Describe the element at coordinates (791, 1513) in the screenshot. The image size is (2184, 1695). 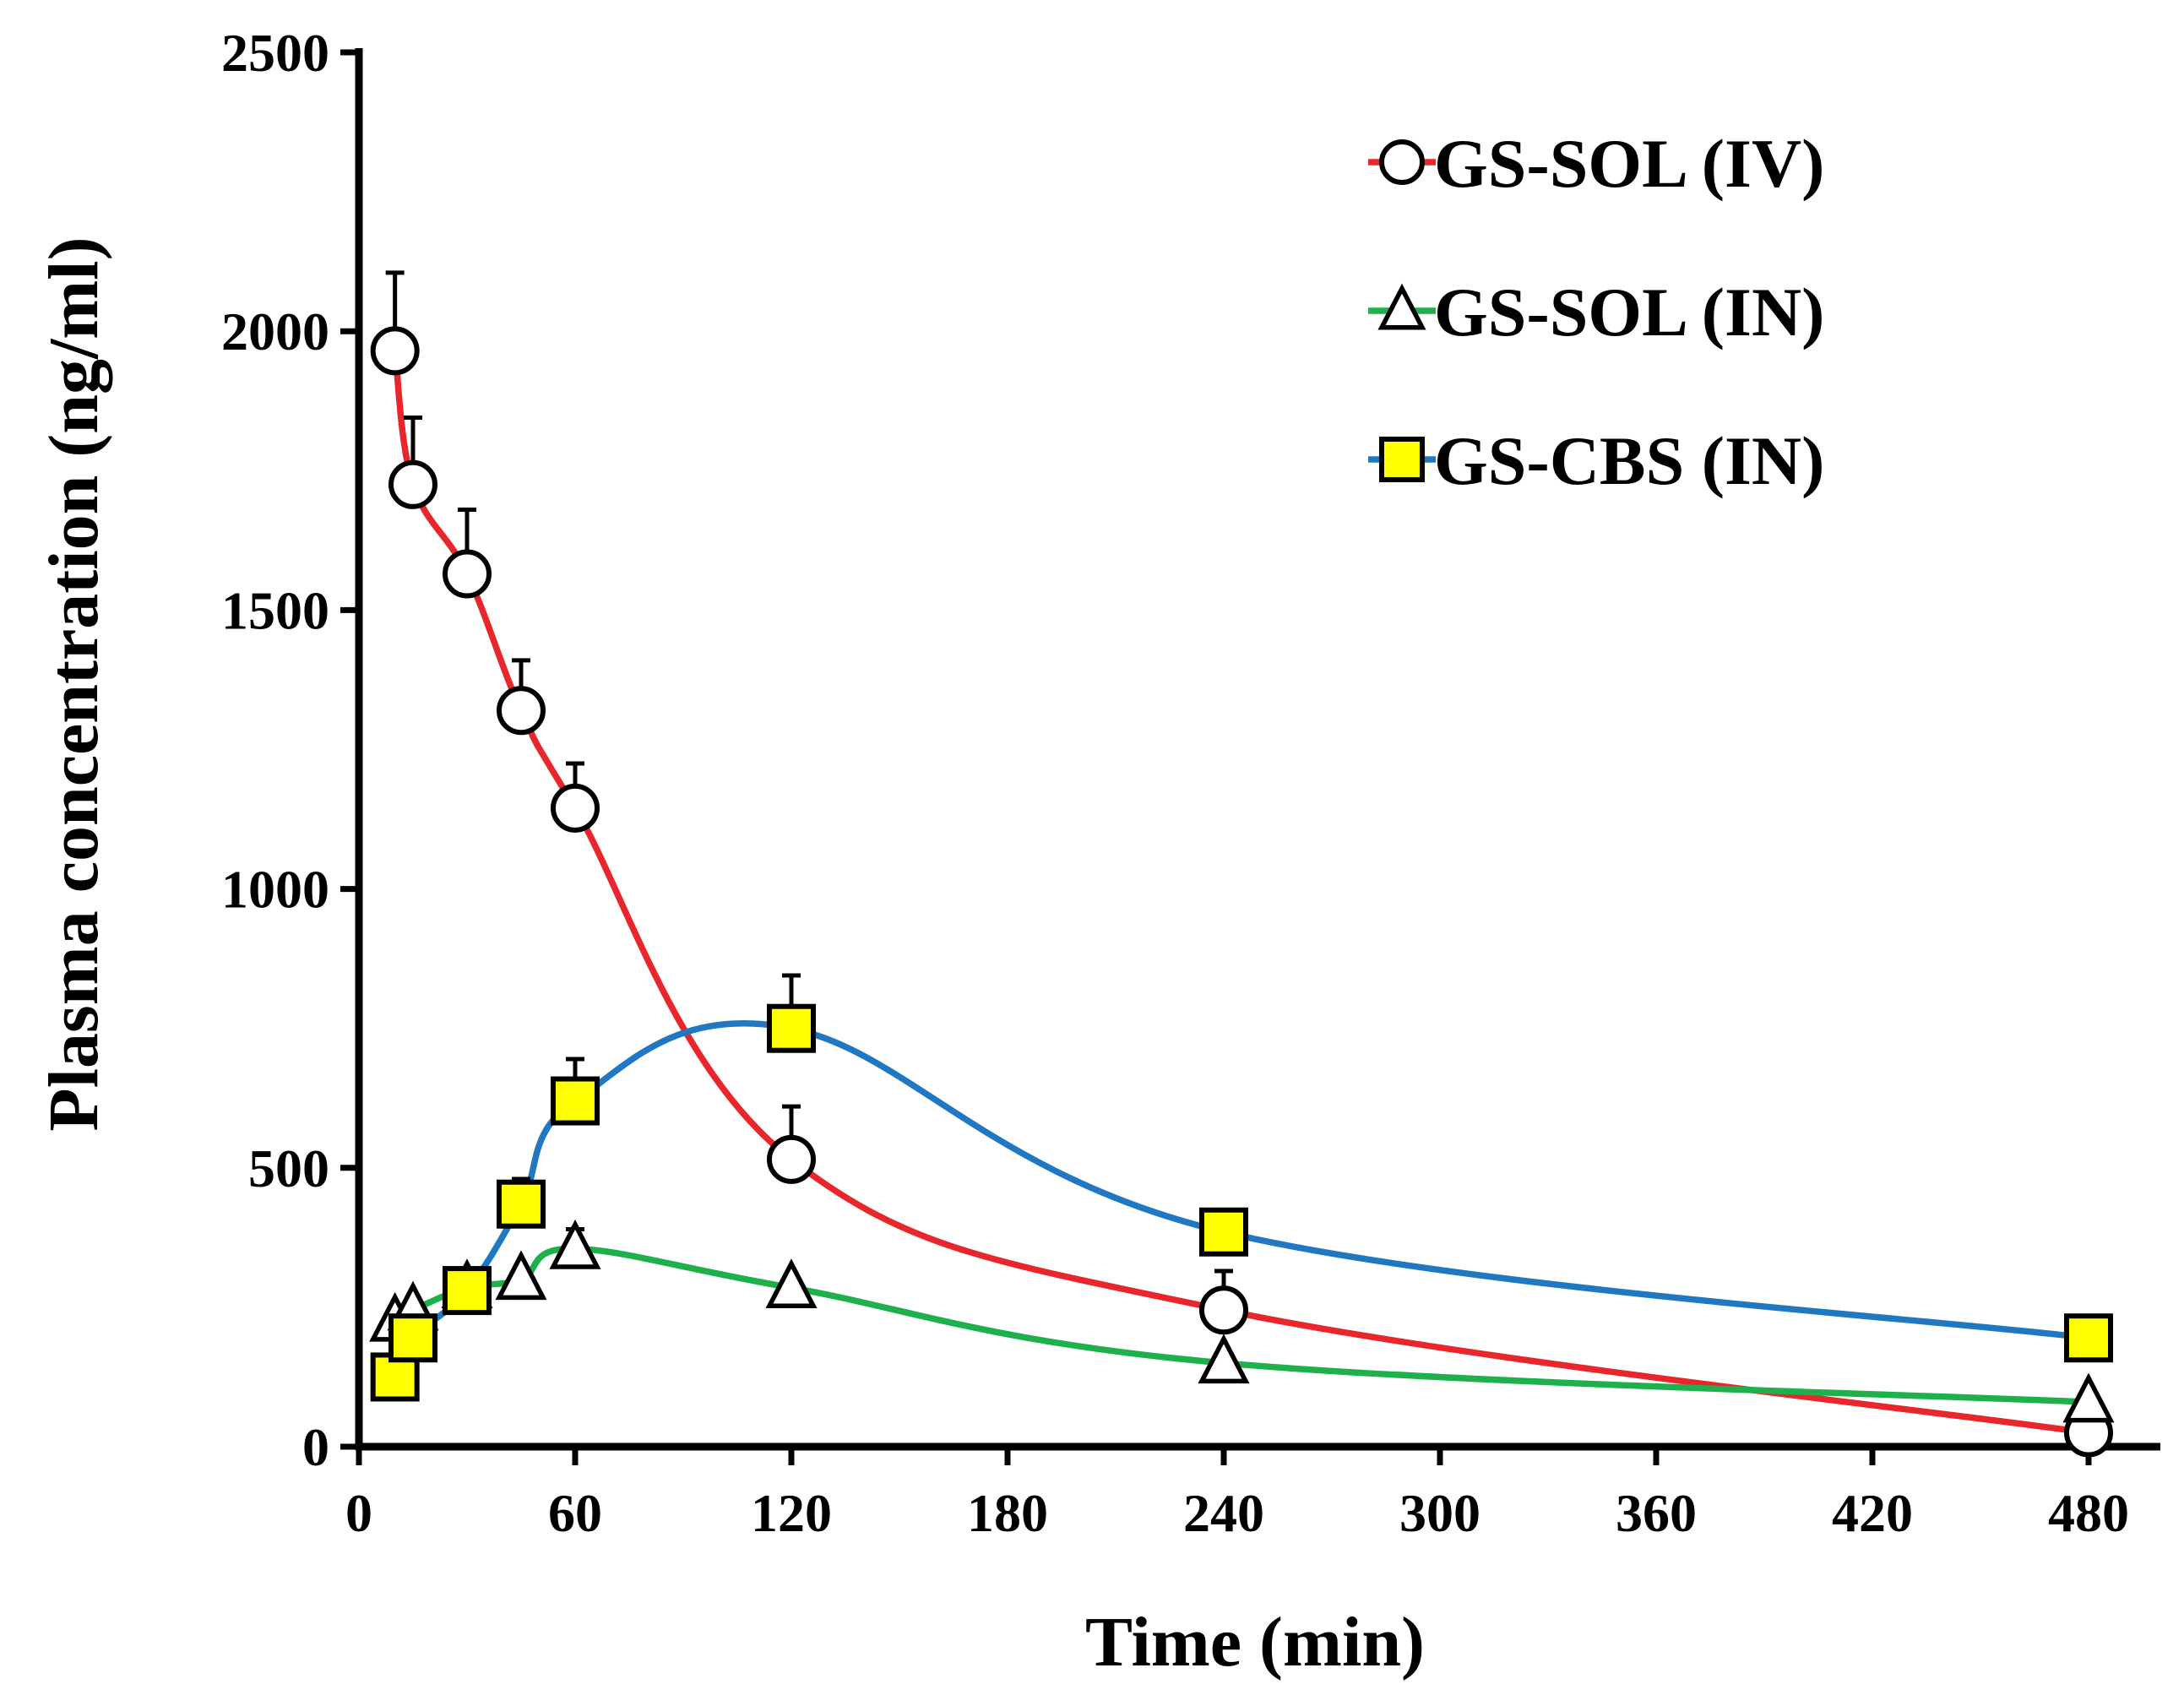
I see `x-tick-label: 120` at that location.